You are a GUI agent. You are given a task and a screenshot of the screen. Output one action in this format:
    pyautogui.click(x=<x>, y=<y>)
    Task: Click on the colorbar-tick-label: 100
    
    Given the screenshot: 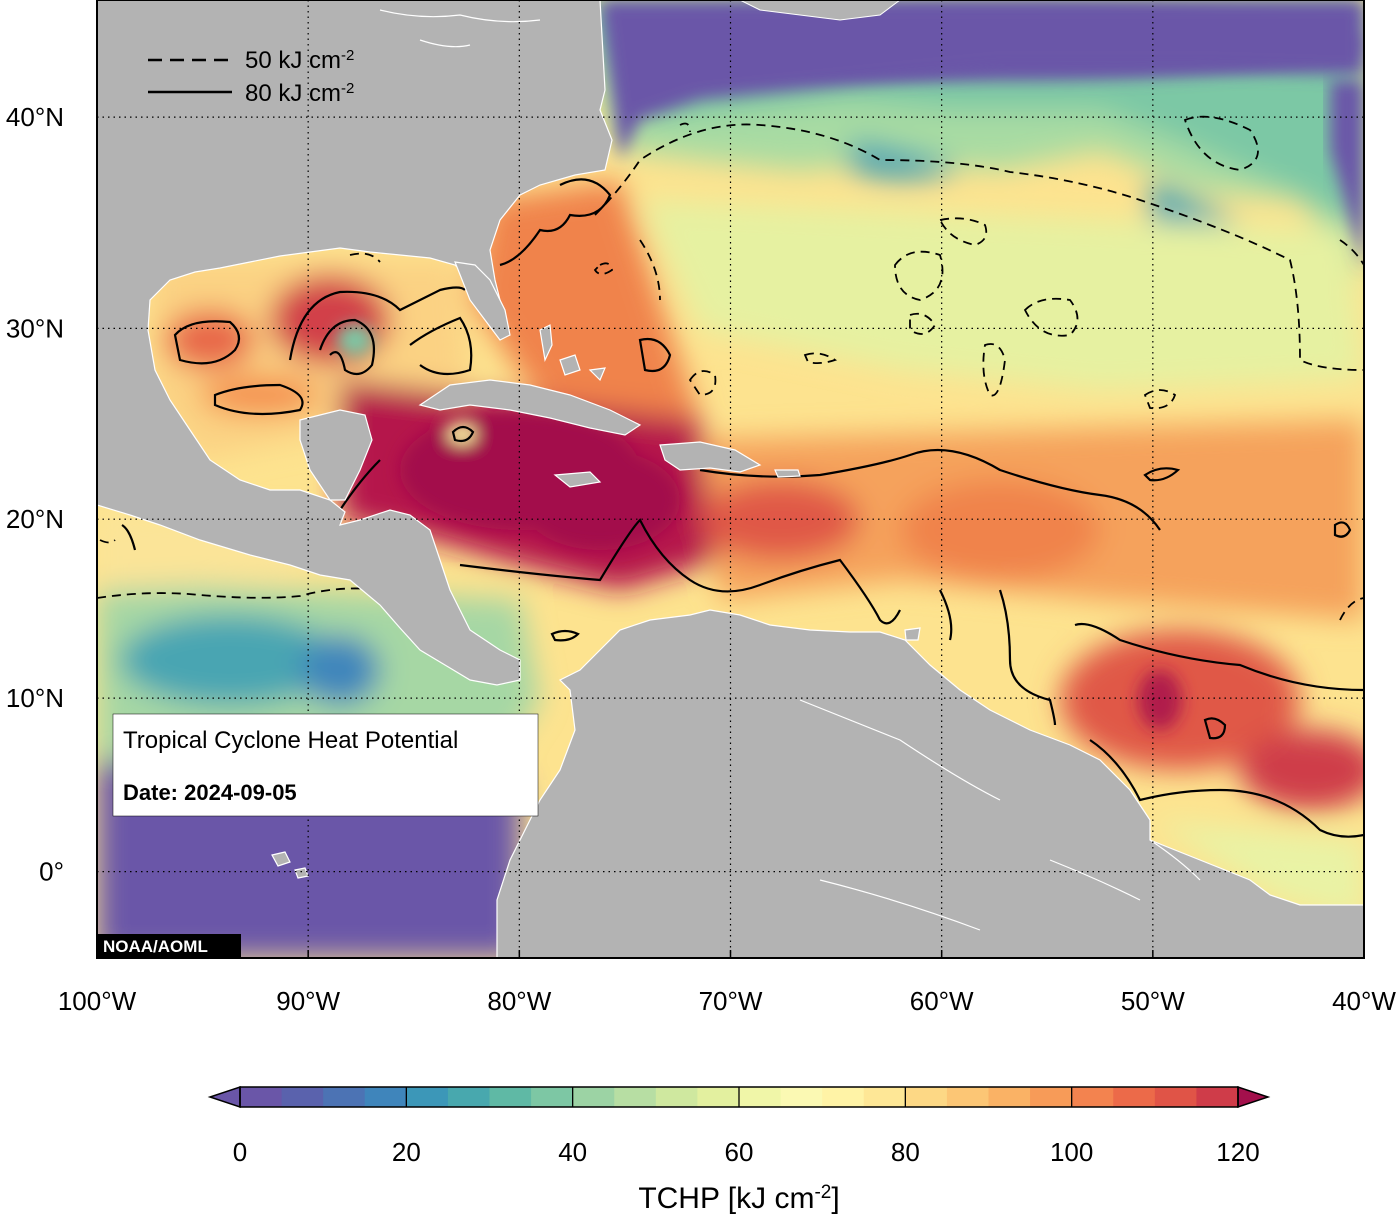 What is the action you would take?
    pyautogui.click(x=1071, y=1152)
    